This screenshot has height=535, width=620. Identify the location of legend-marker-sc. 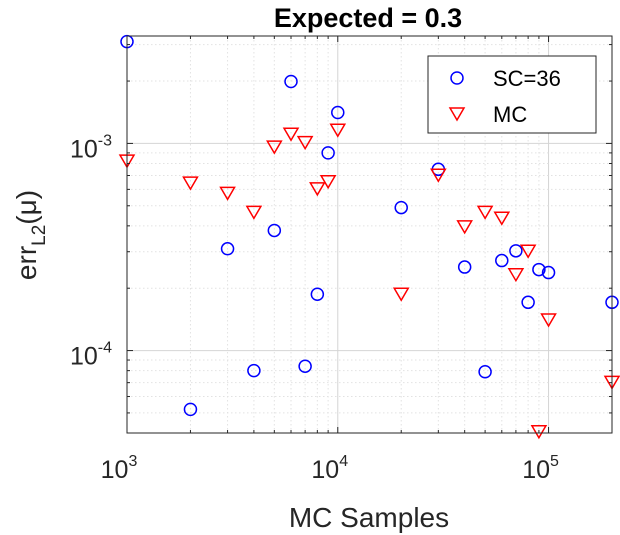
(457, 78).